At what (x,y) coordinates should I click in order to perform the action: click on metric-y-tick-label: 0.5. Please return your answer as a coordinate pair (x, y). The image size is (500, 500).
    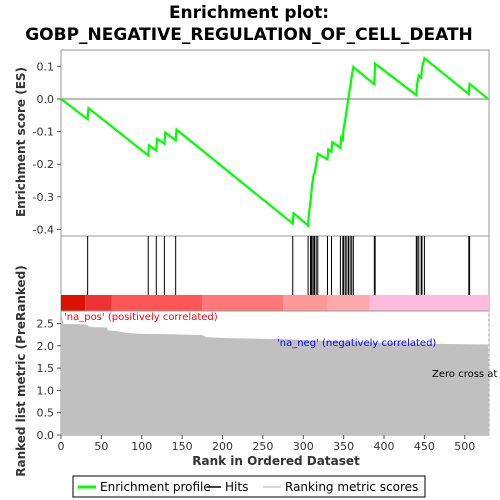
    Looking at the image, I should click on (46, 413).